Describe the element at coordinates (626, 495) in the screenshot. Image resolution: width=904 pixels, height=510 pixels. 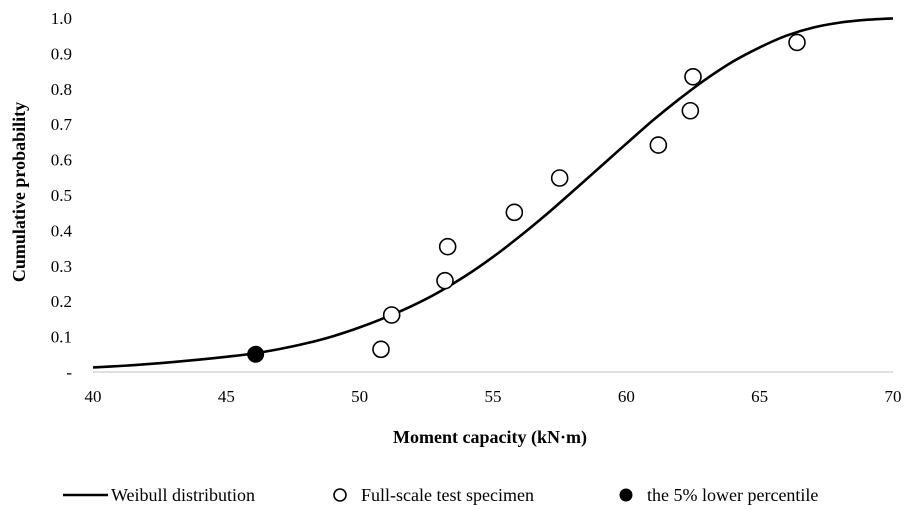
I see `legend-filled-circle-swatch` at that location.